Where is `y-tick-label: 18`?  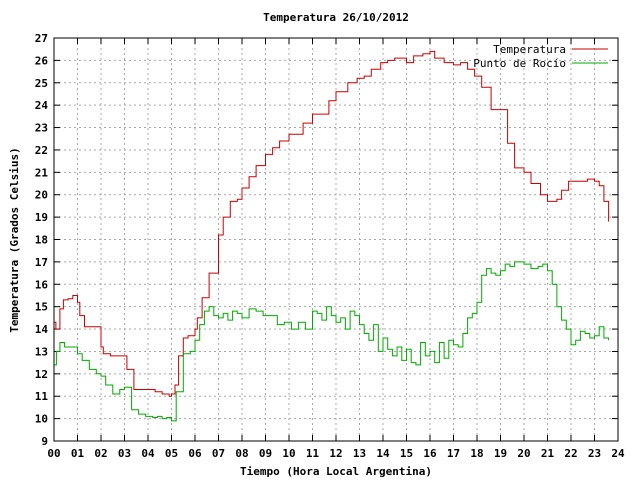 y-tick-label: 18 is located at coordinates (41, 240).